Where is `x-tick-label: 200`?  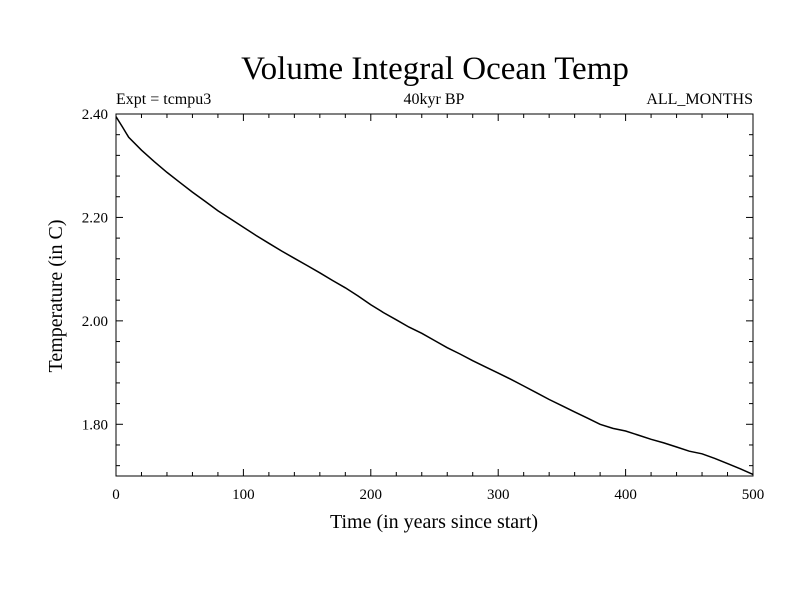
x-tick-label: 200 is located at coordinates (371, 495).